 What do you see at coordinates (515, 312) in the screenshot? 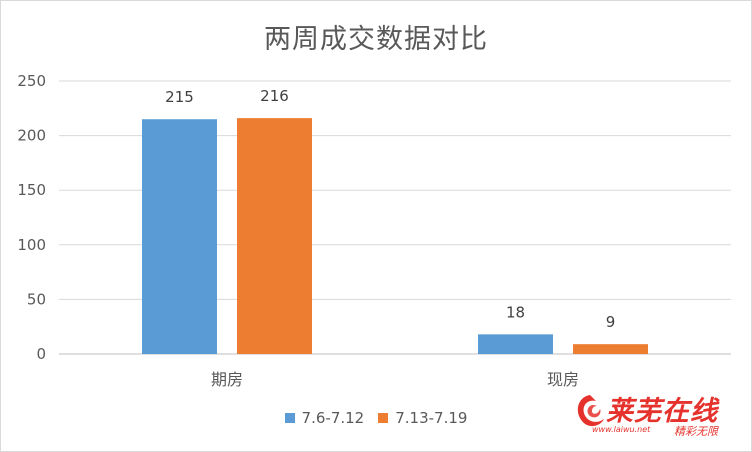
I see `data-label: 18` at bounding box center [515, 312].